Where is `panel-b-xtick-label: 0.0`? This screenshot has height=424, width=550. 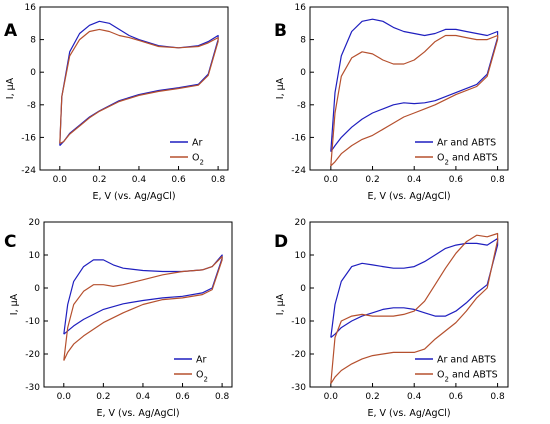 panel-b-xtick-label: 0.0 is located at coordinates (331, 180).